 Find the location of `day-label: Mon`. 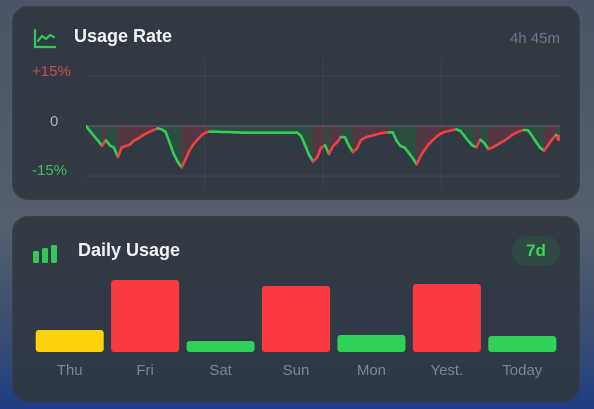

day-label: Mon is located at coordinates (371, 370).